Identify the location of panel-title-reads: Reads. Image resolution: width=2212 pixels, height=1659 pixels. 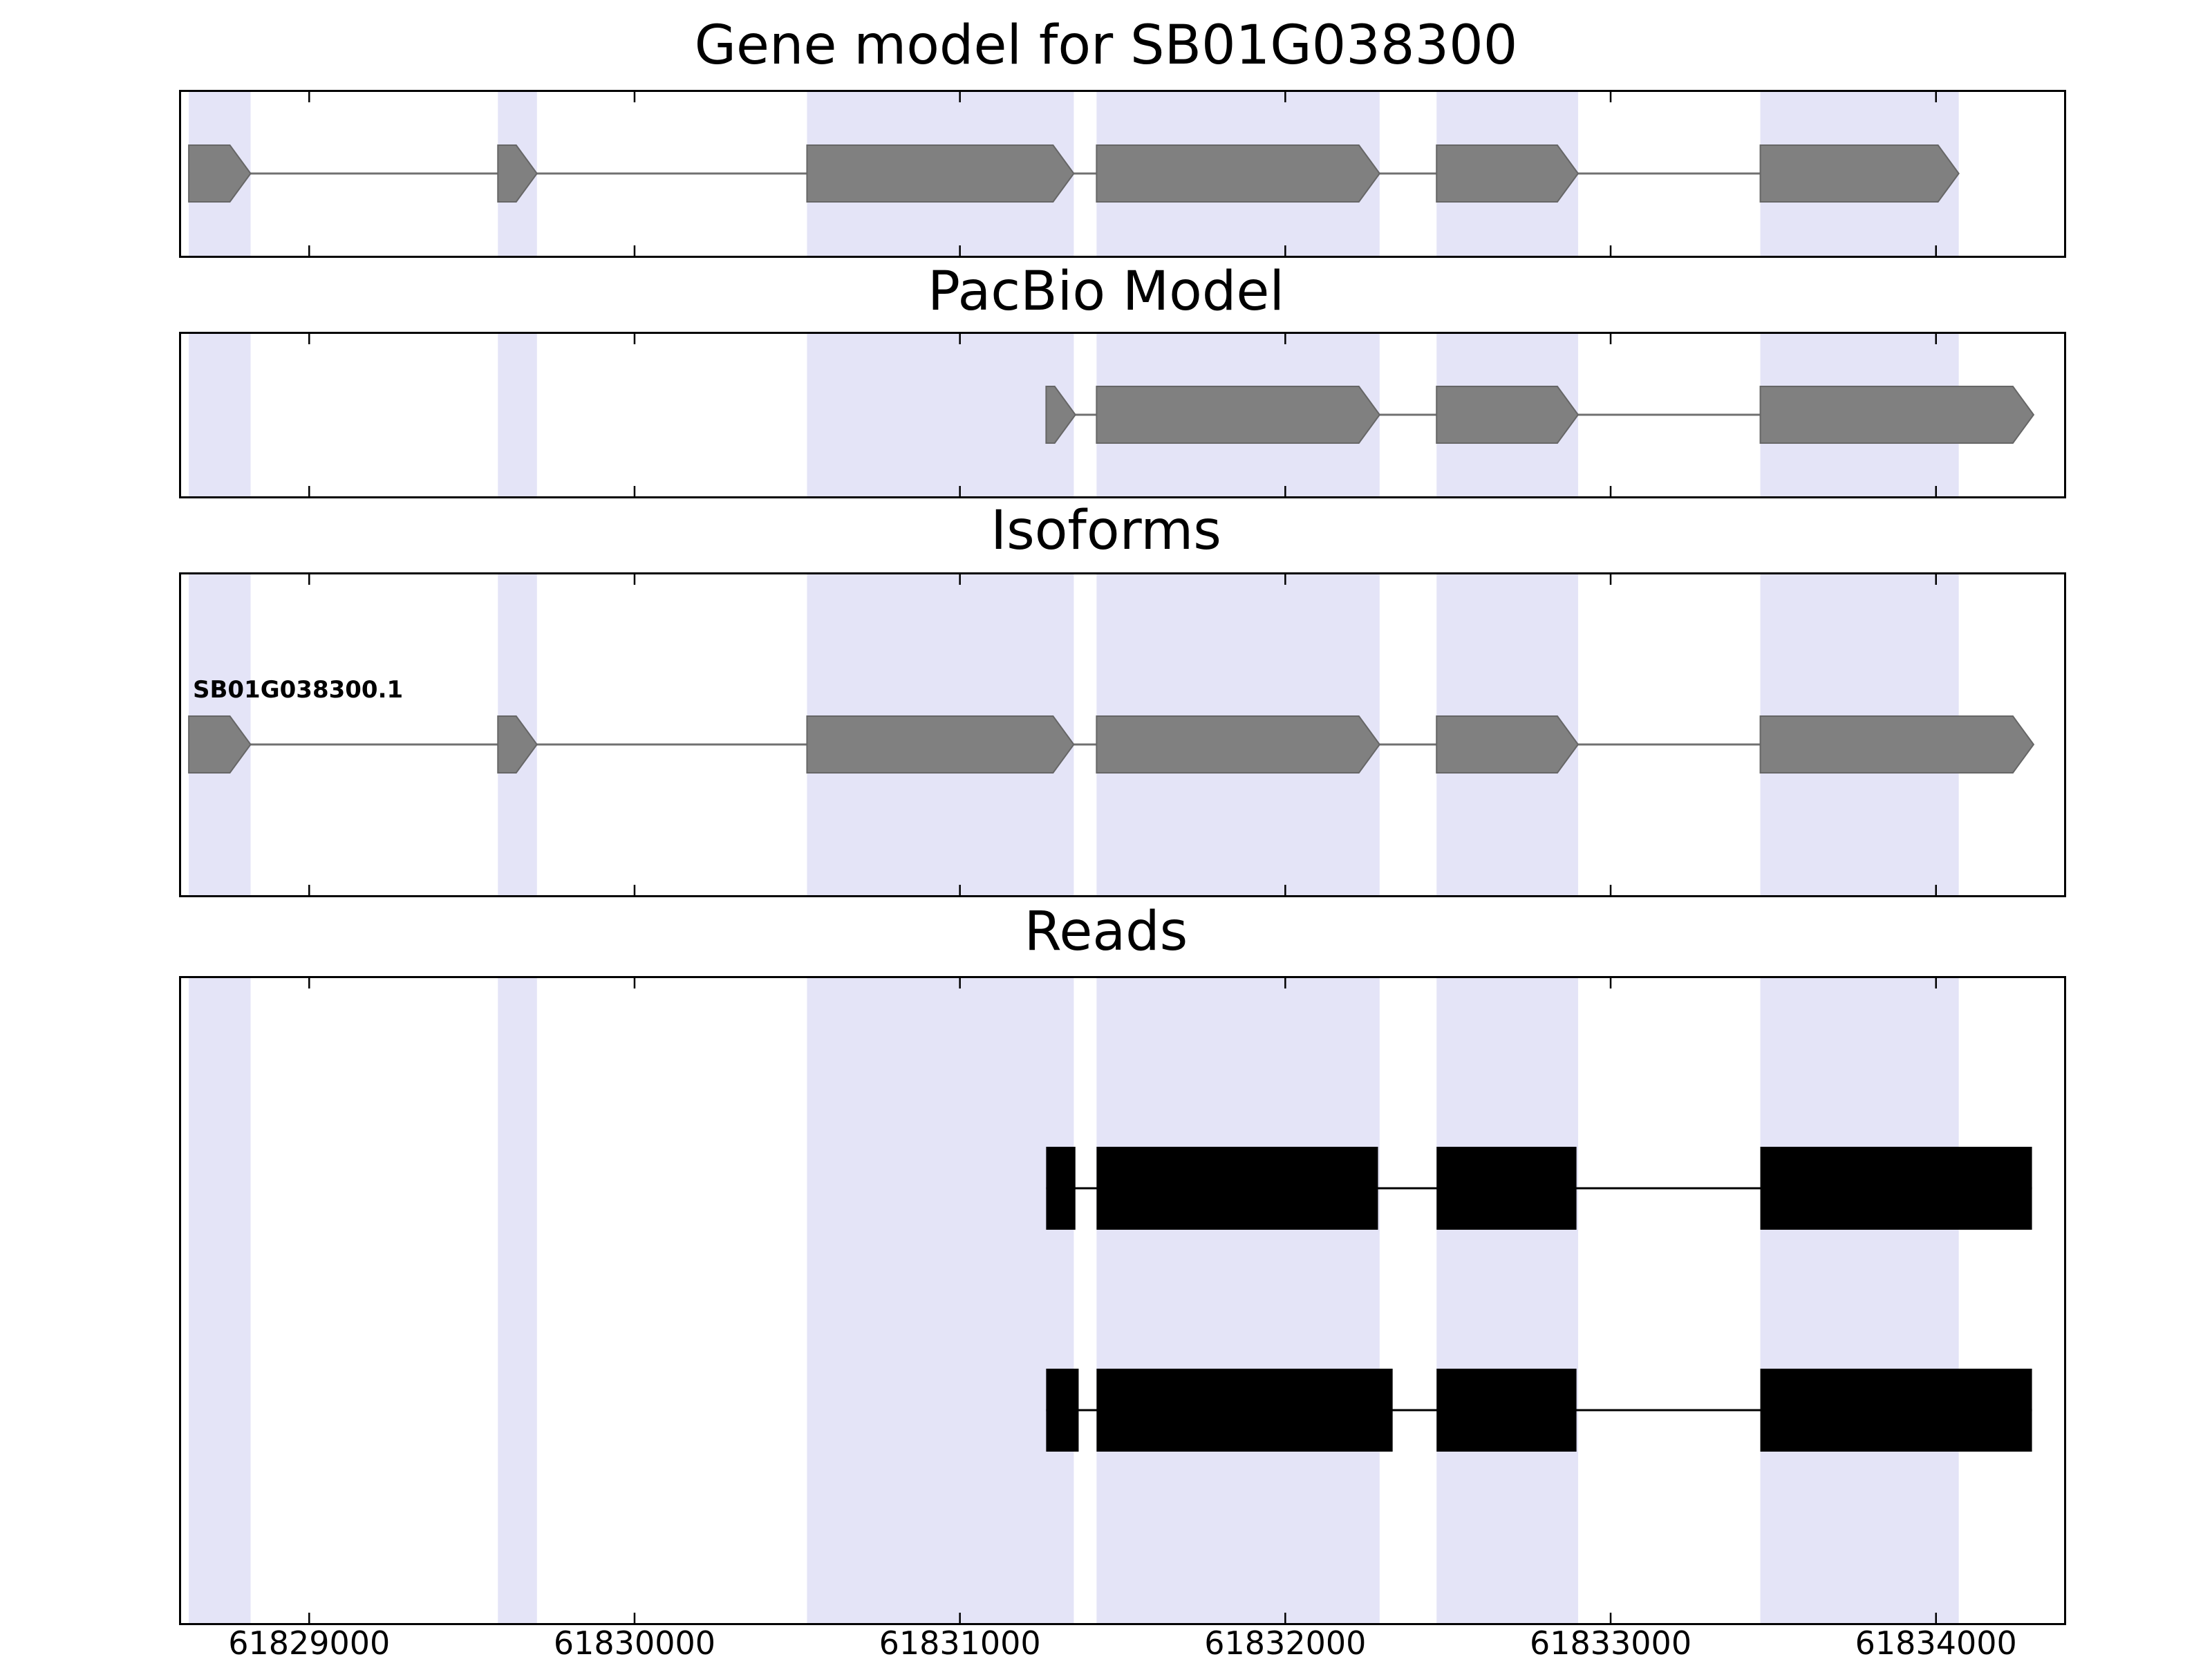
(1106, 932).